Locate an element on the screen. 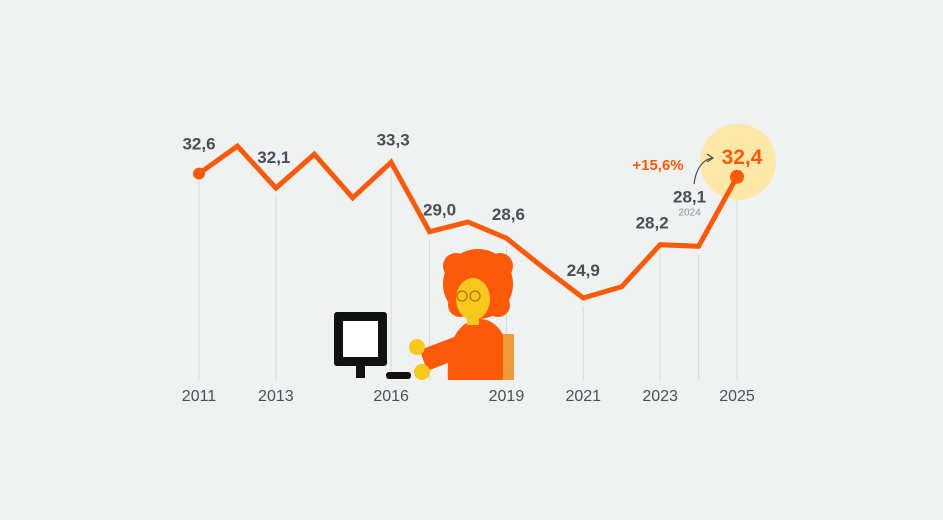  x-tick-label: 2019 is located at coordinates (507, 396).